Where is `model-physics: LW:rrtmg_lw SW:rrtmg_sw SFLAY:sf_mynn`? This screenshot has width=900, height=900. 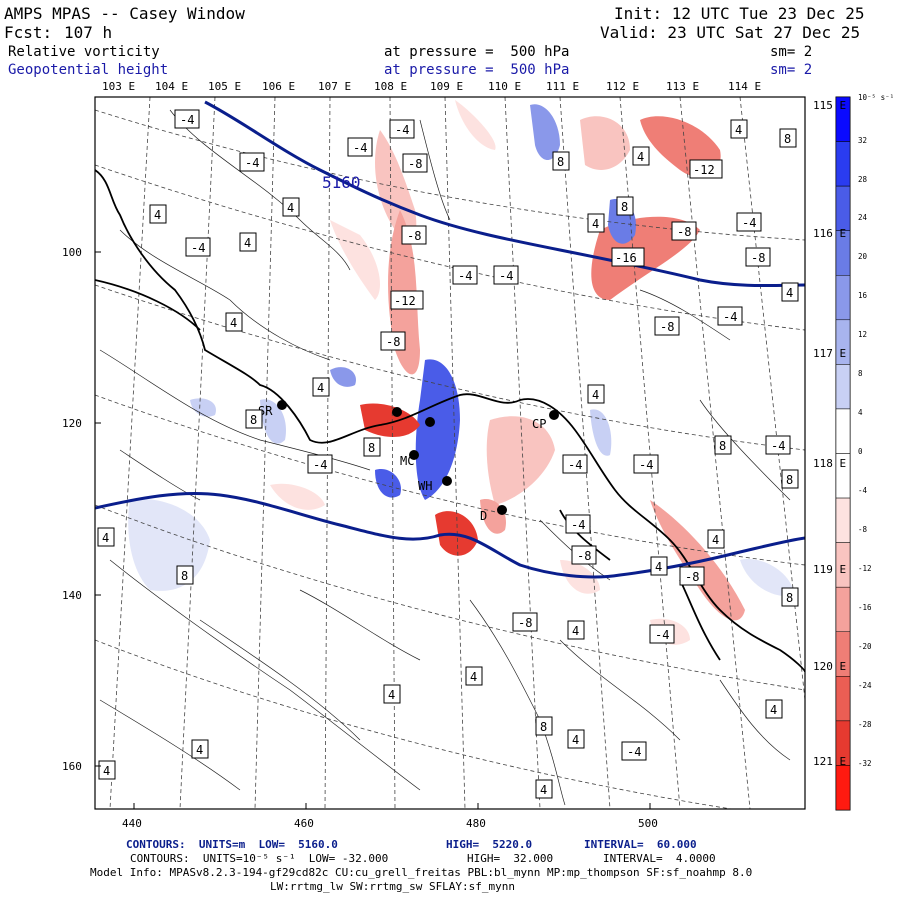 model-physics: LW:rrtmg_lw SW:rrtmg_sw SFLAY:sf_mynn is located at coordinates (393, 886).